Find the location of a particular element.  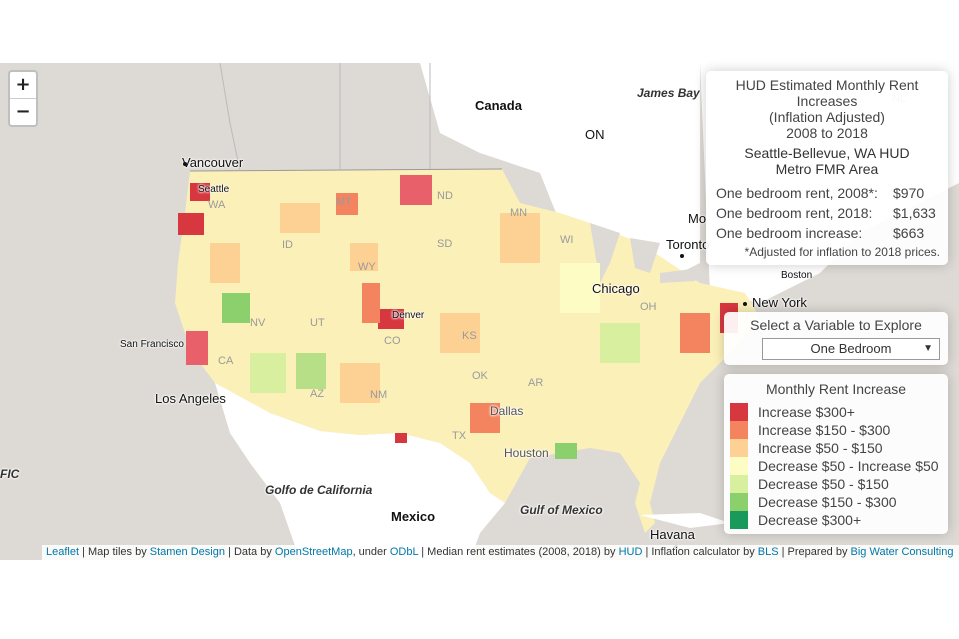

label-sd: SD is located at coordinates (445, 244).